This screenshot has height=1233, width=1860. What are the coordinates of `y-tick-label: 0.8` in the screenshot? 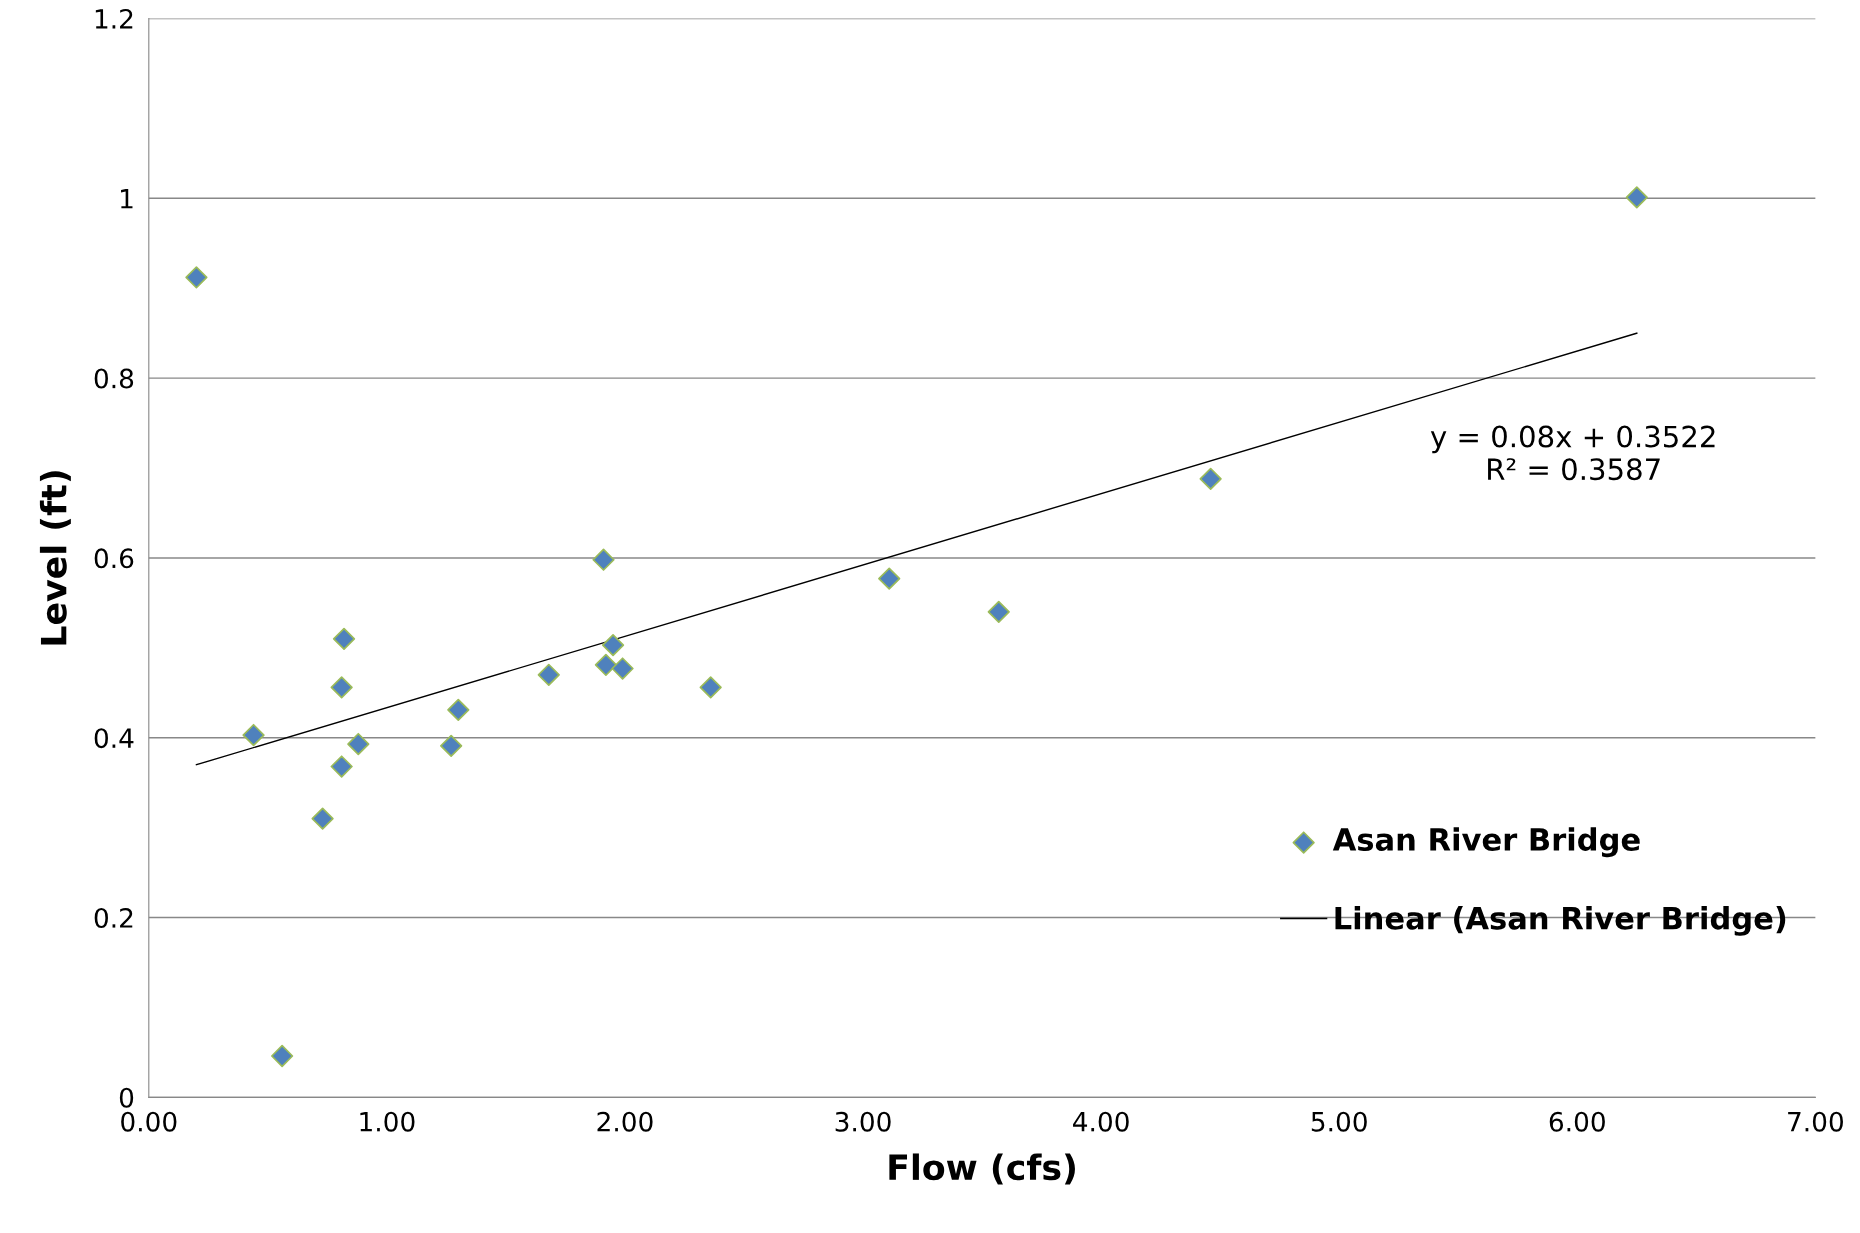 It's located at (114, 378).